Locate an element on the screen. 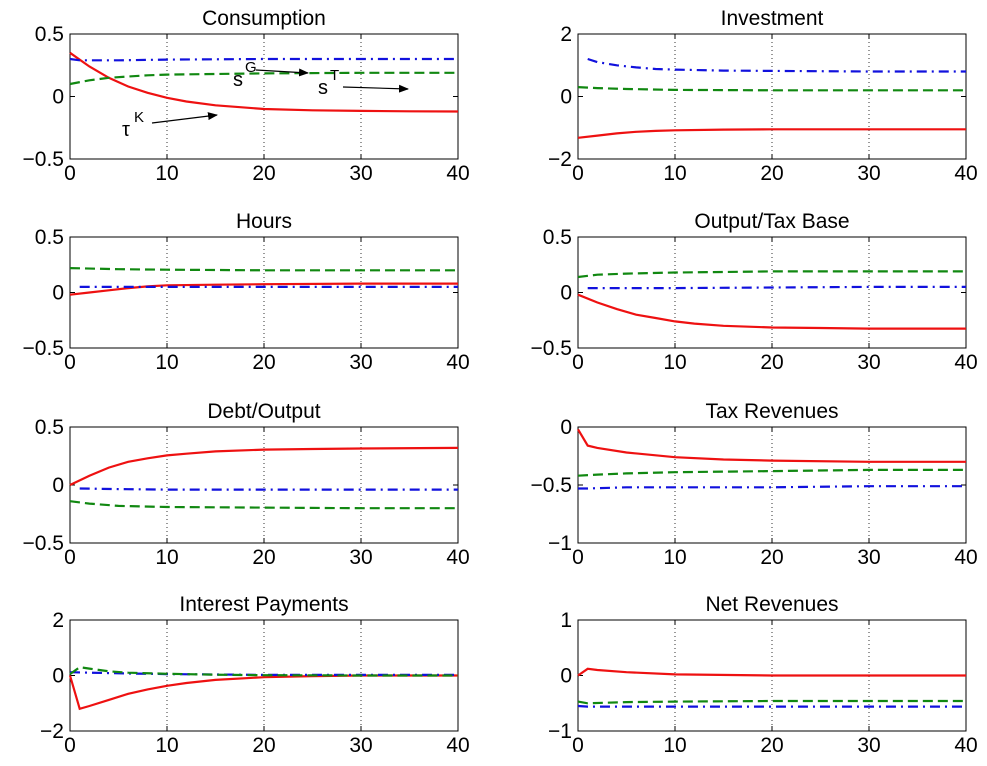 This screenshot has height=766, width=987. y-tick-label: 1 is located at coordinates (566, 620).